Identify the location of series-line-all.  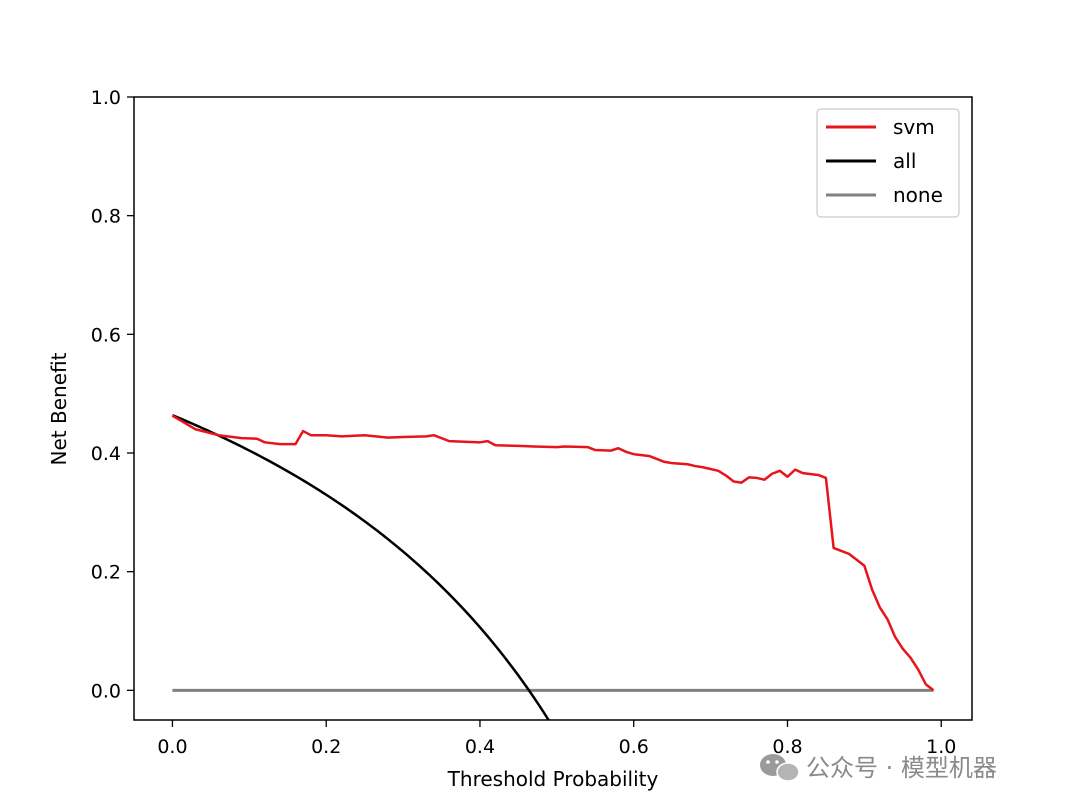
(361, 567).